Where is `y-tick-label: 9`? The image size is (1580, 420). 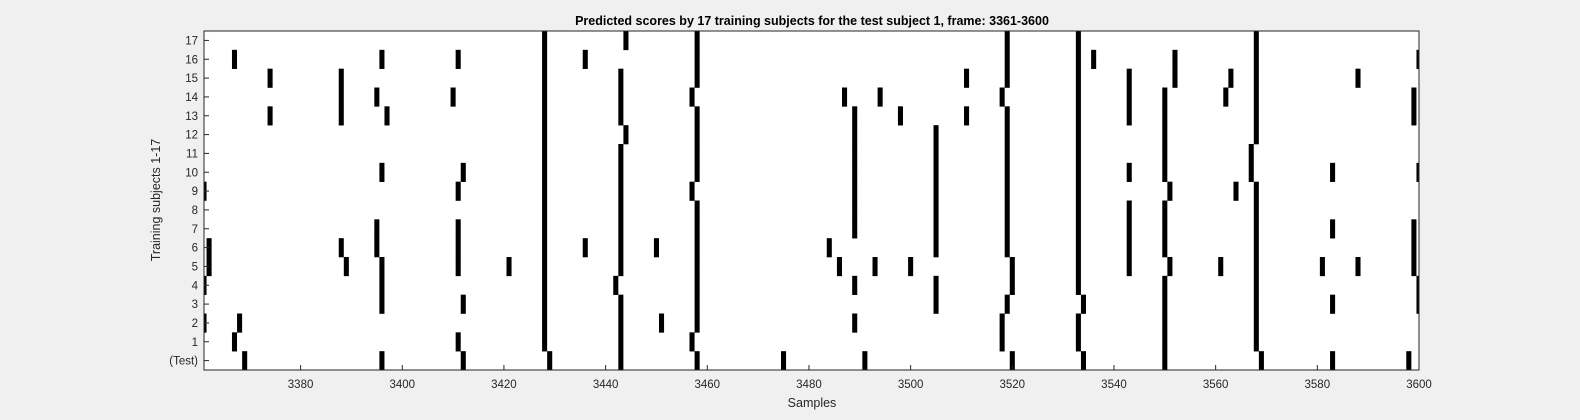 y-tick-label: 9 is located at coordinates (195, 192).